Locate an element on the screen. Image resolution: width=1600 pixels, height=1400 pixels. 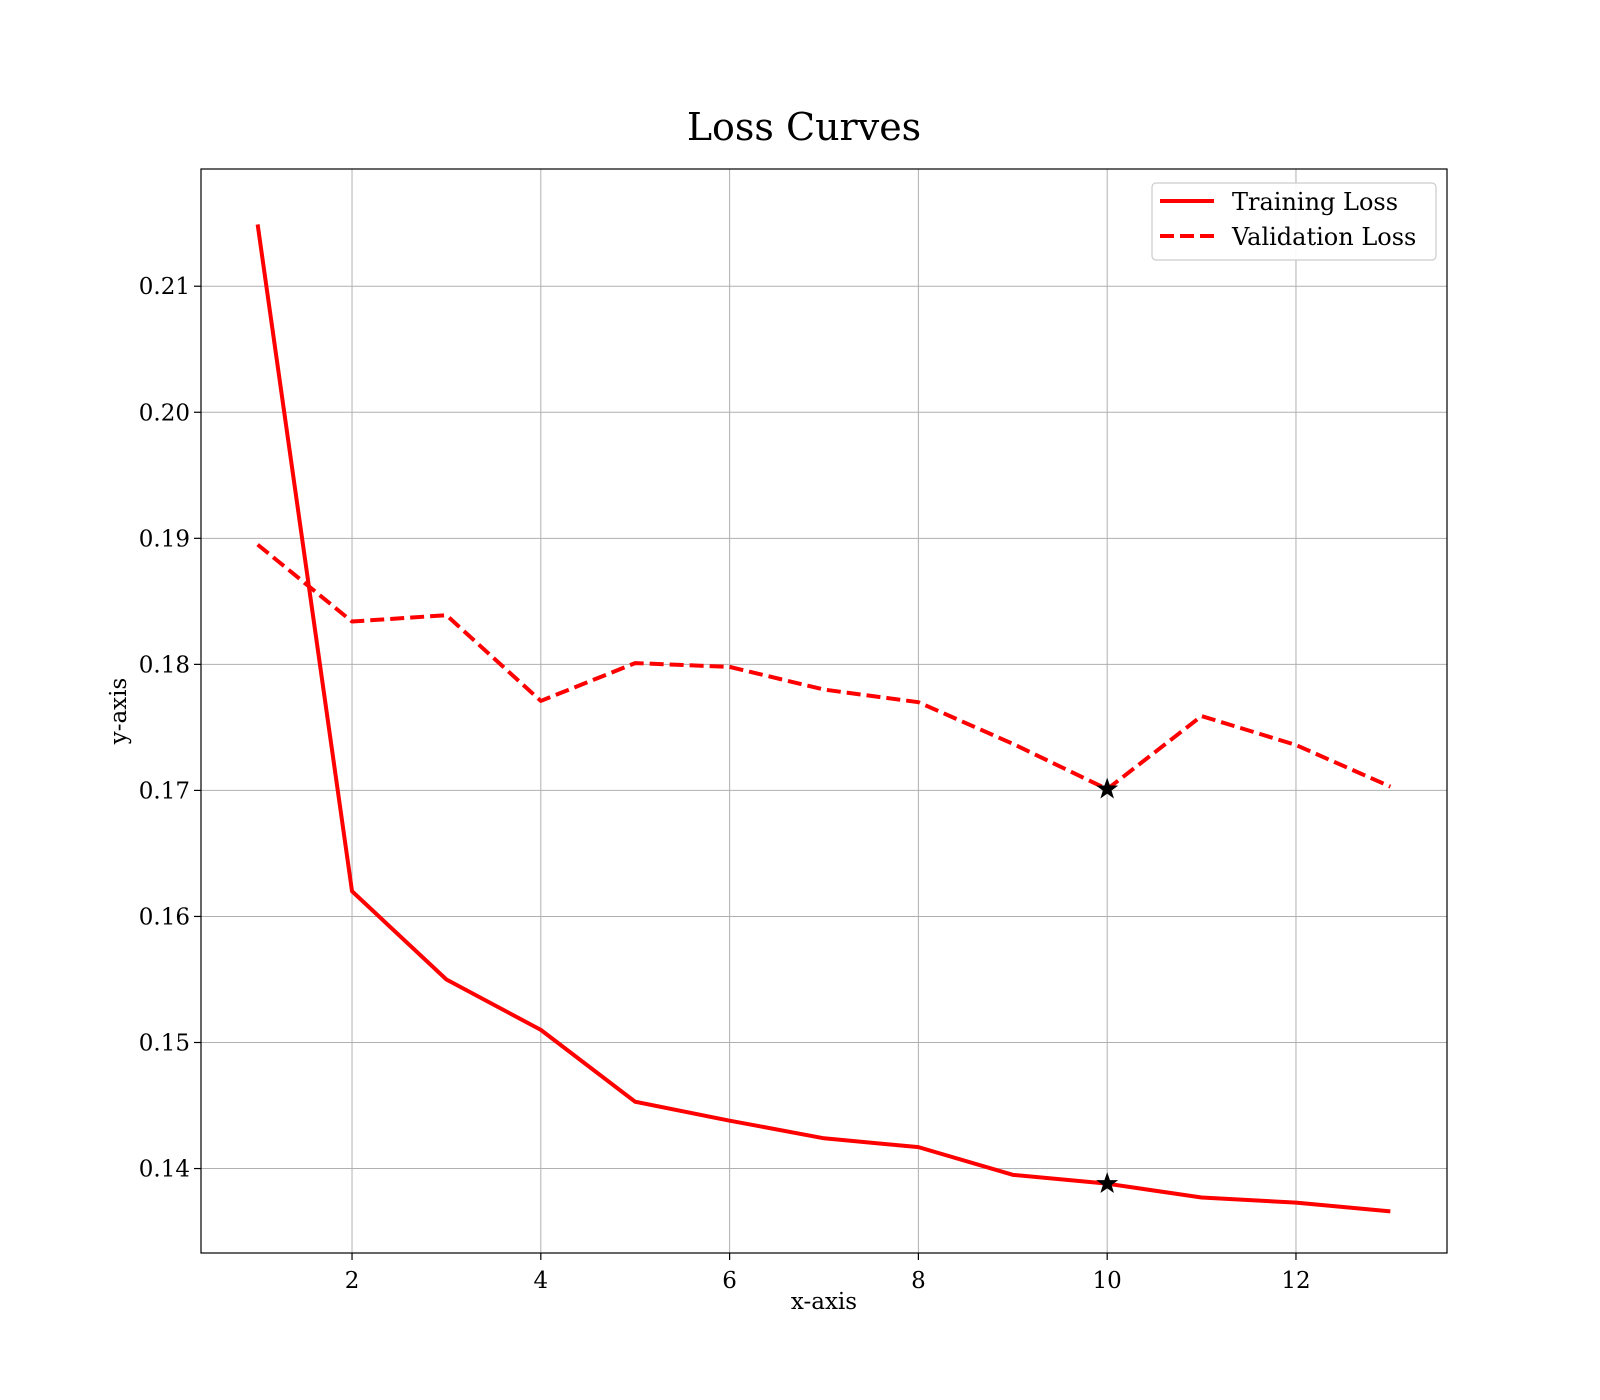
star-marker-training-loss is located at coordinates (1107, 1182).